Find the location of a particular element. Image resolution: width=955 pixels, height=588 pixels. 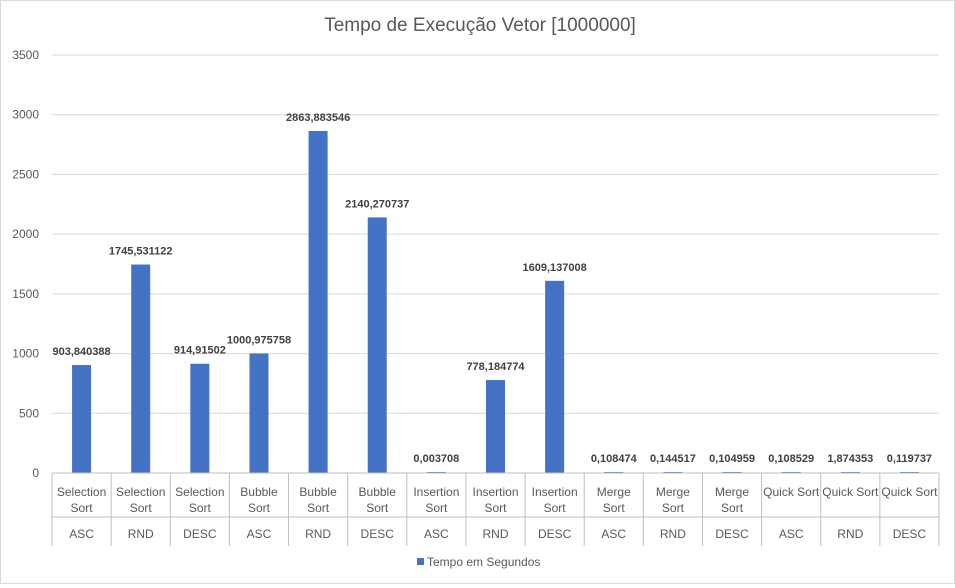

y-tick-label: 3000 is located at coordinates (25, 115).